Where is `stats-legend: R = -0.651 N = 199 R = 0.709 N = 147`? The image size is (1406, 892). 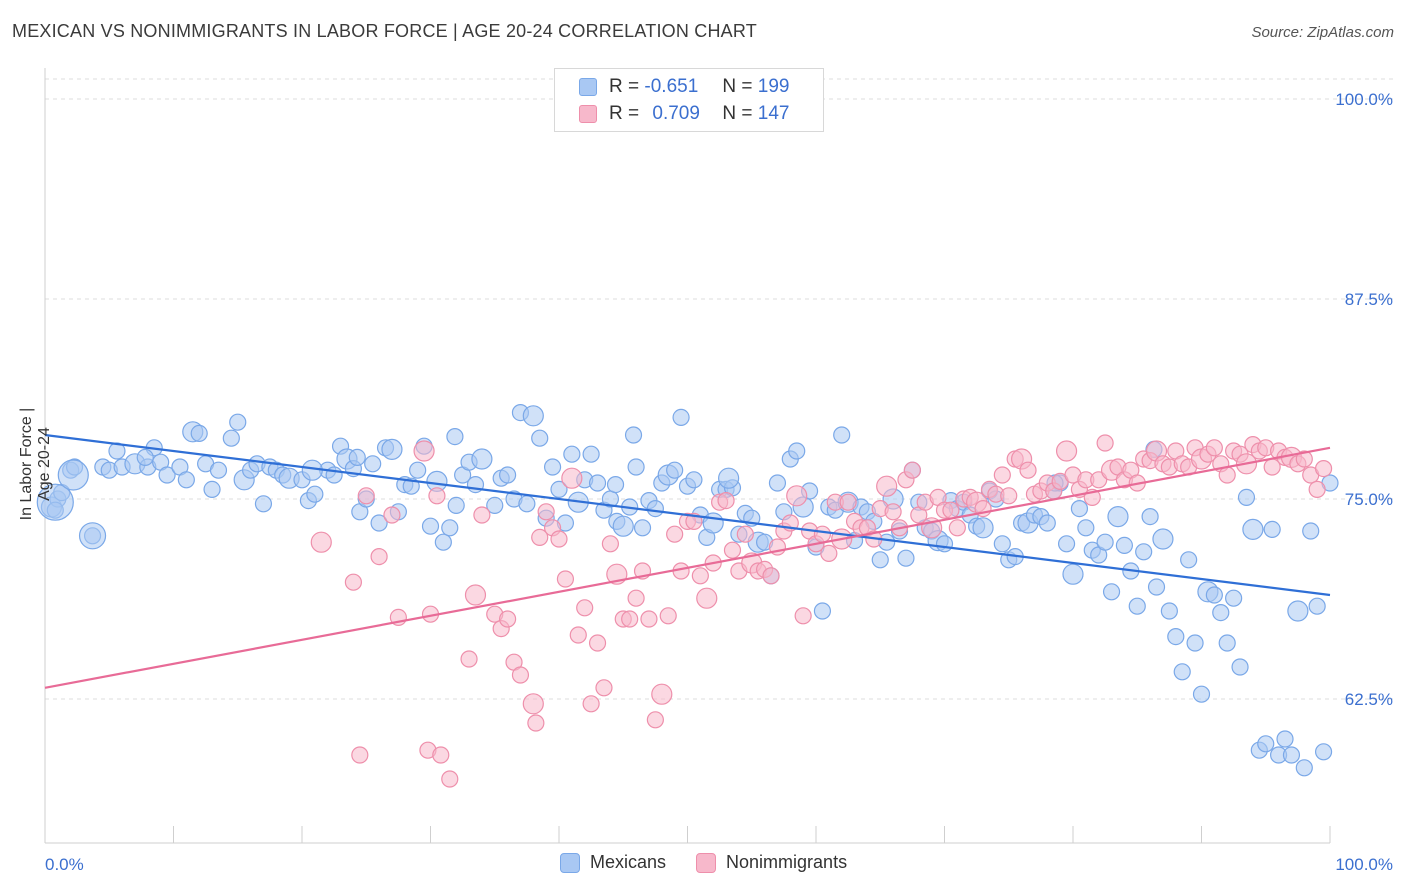
stats-legend: R = -0.651 N = 199 R = 0.709 N = 147 is located at coordinates (689, 100).